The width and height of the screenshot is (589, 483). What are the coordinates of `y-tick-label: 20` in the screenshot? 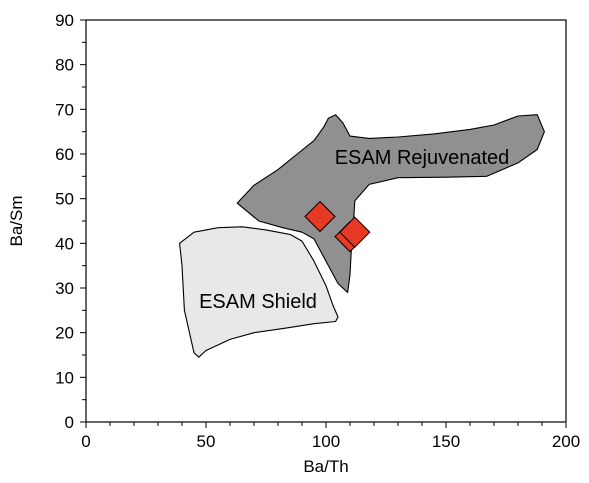 It's located at (64, 333).